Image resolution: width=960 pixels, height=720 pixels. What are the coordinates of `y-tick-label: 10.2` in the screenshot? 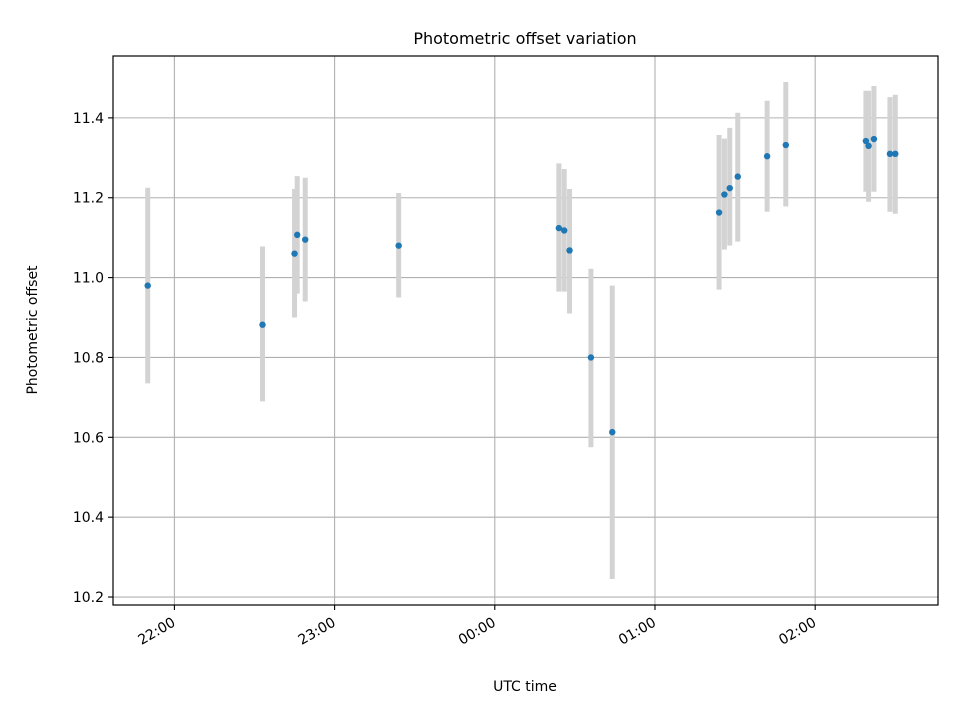 It's located at (88, 598).